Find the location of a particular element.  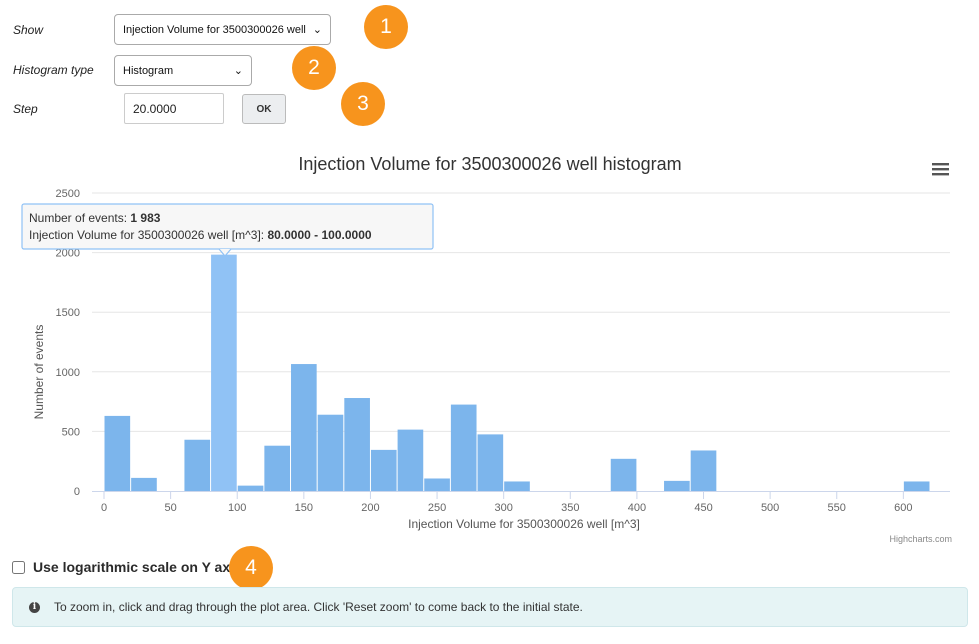

step-badge-3: 3 is located at coordinates (363, 104).